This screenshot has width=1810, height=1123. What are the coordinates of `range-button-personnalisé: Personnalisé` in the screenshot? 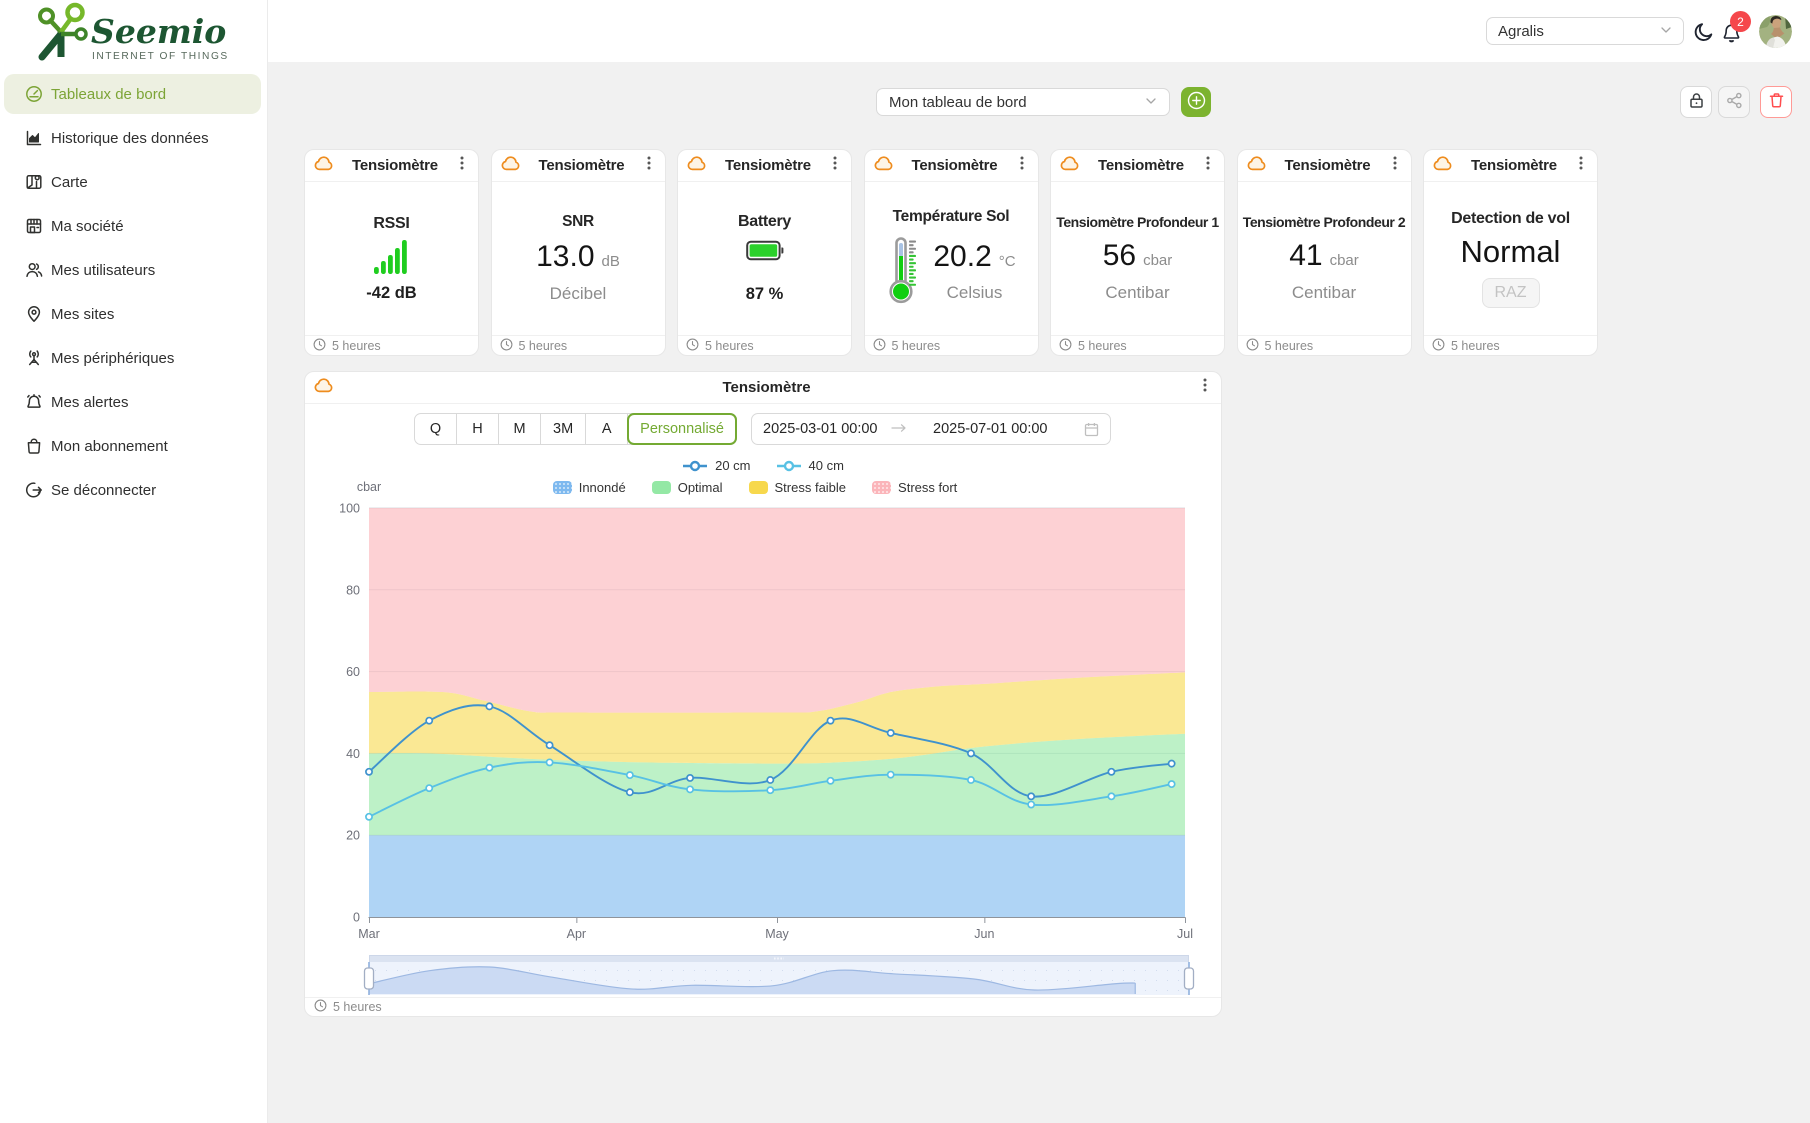 It's located at (682, 429).